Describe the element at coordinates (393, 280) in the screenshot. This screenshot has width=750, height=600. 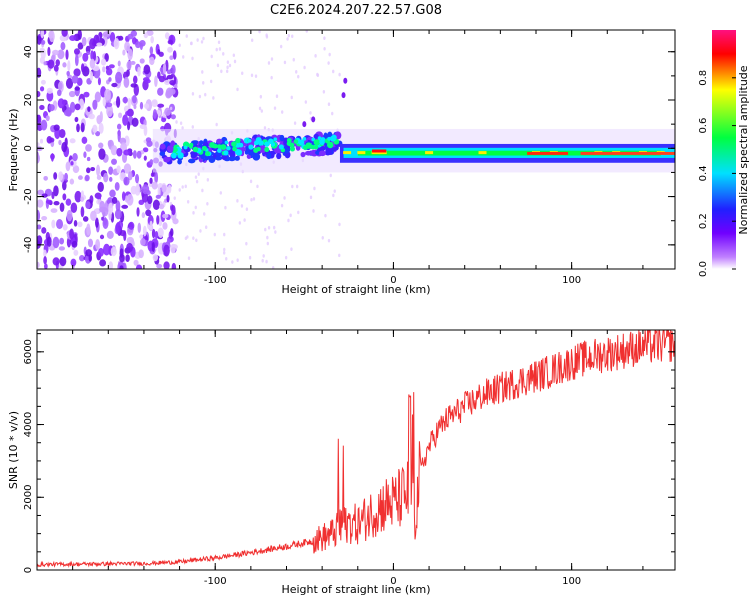
I see `spectrogram-xtick-label: 0` at that location.